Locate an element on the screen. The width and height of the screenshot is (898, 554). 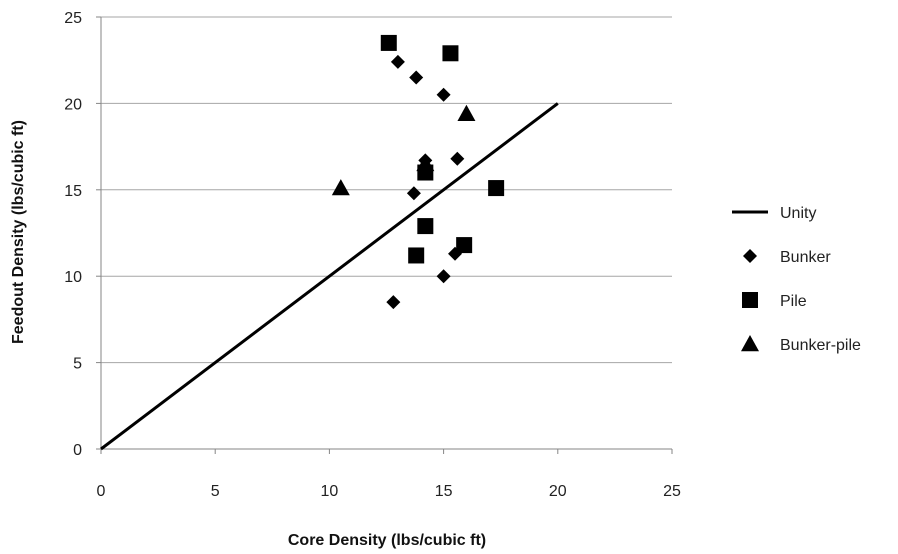
legend-label-unity: Unity is located at coordinates (798, 213).